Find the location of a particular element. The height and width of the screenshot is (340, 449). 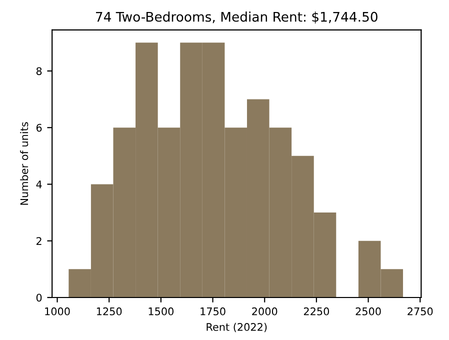

y-tick-label: 2 is located at coordinates (39, 241).